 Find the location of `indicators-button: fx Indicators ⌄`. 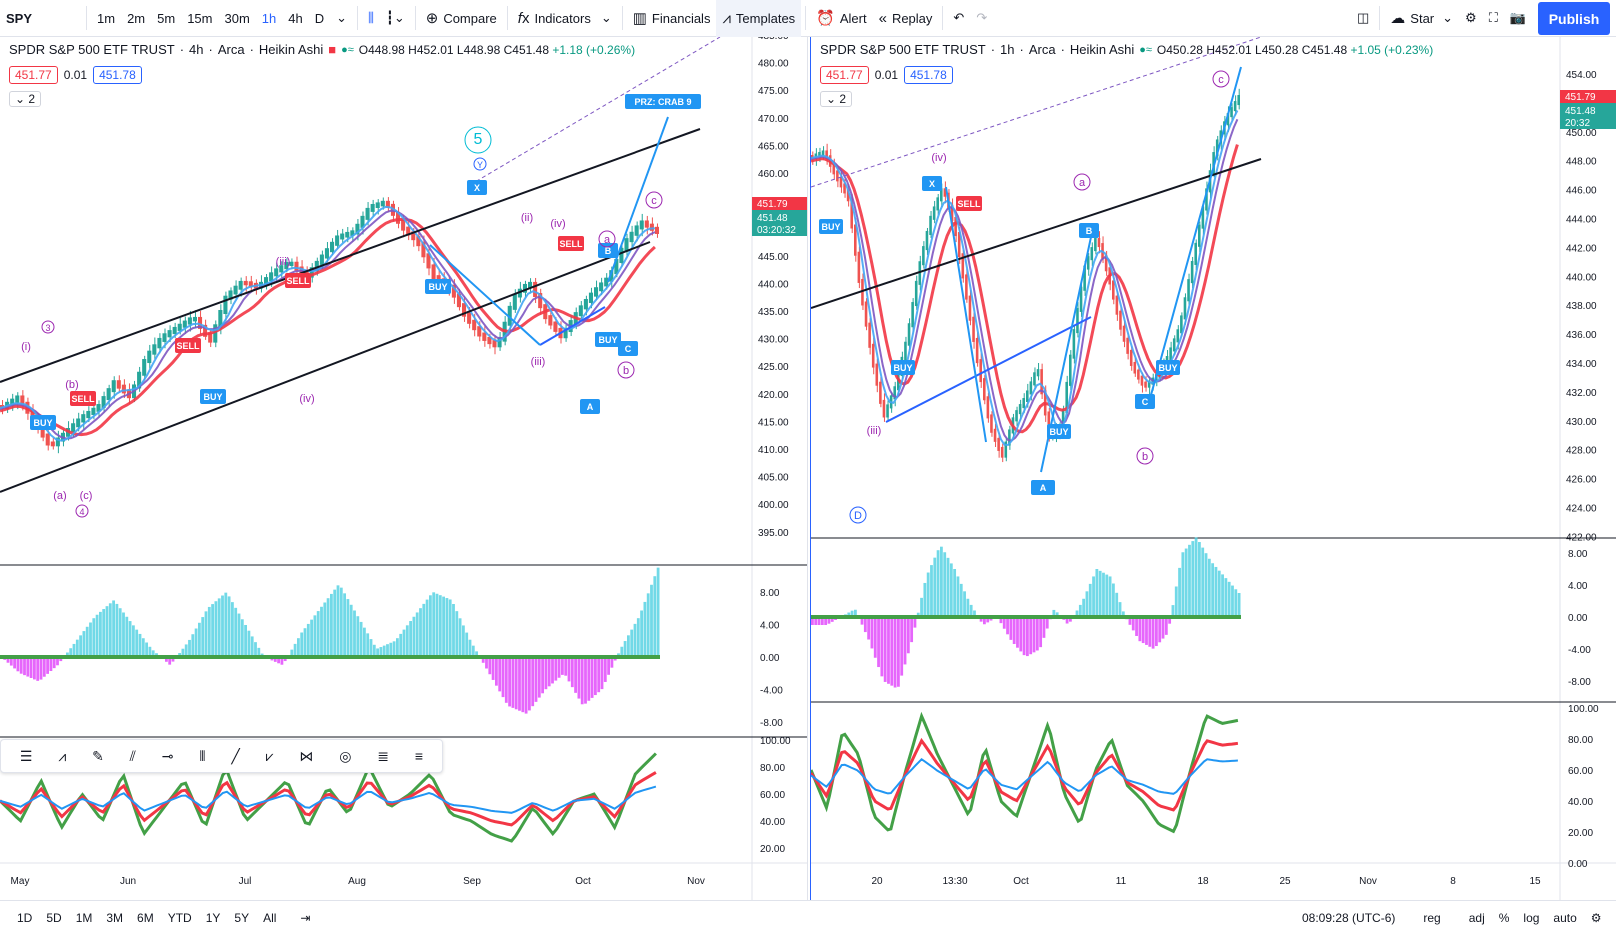

indicators-button: fx Indicators ⌄ is located at coordinates (564, 18).